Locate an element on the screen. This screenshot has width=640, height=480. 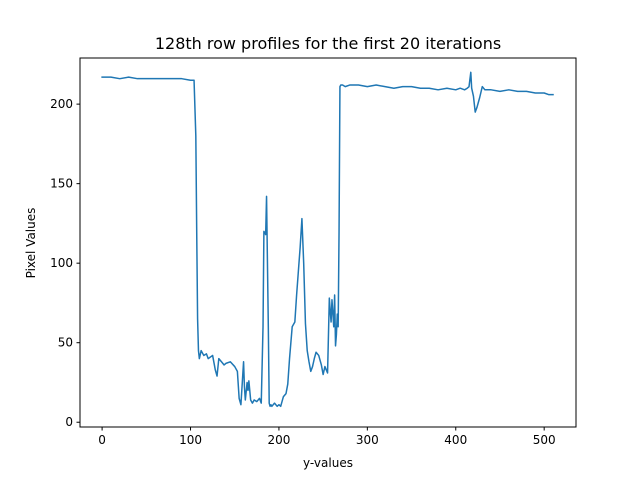
x-tick-label: 0 is located at coordinates (102, 440).